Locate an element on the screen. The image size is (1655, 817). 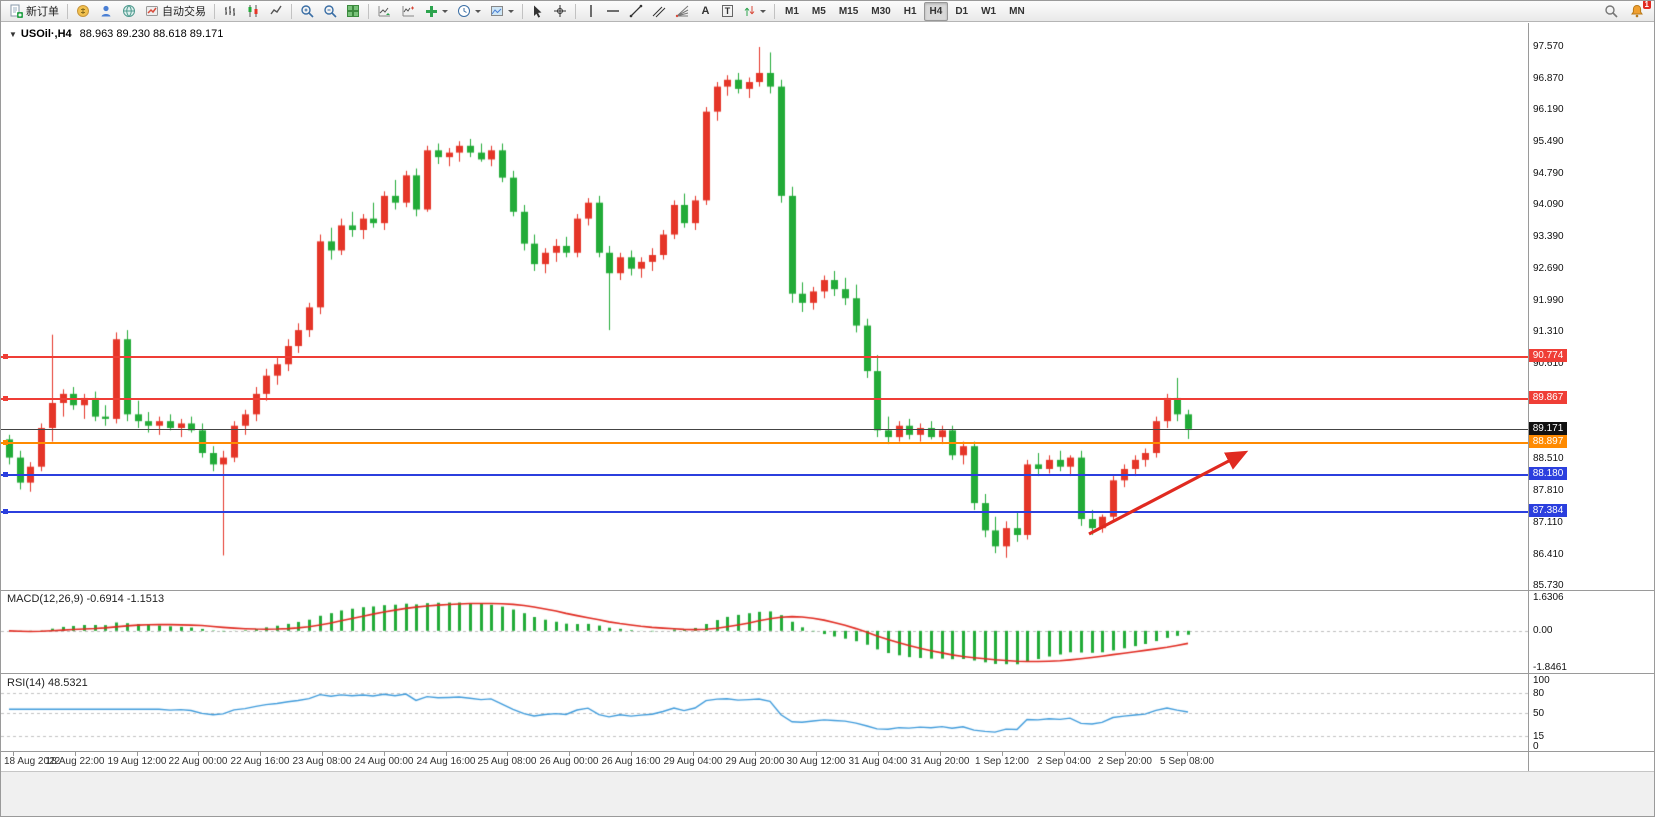
trendline-icon is located at coordinates (636, 11).